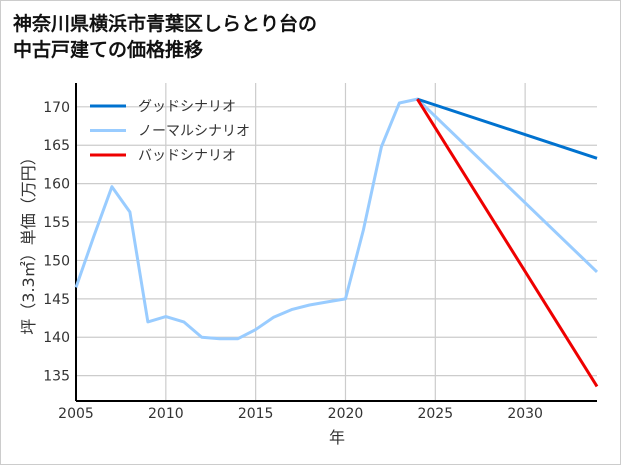 The image size is (621, 465). I want to click on y-tick-label: 135, so click(56, 377).